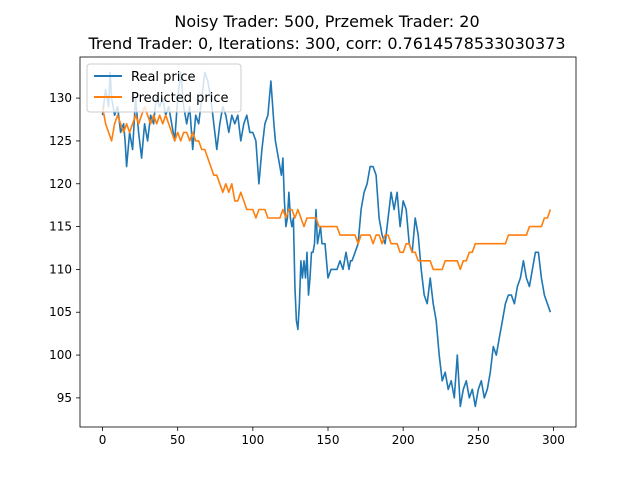  What do you see at coordinates (64, 248) in the screenshot?
I see `y-axis: 95 100 105 110 115 120 125 130` at bounding box center [64, 248].